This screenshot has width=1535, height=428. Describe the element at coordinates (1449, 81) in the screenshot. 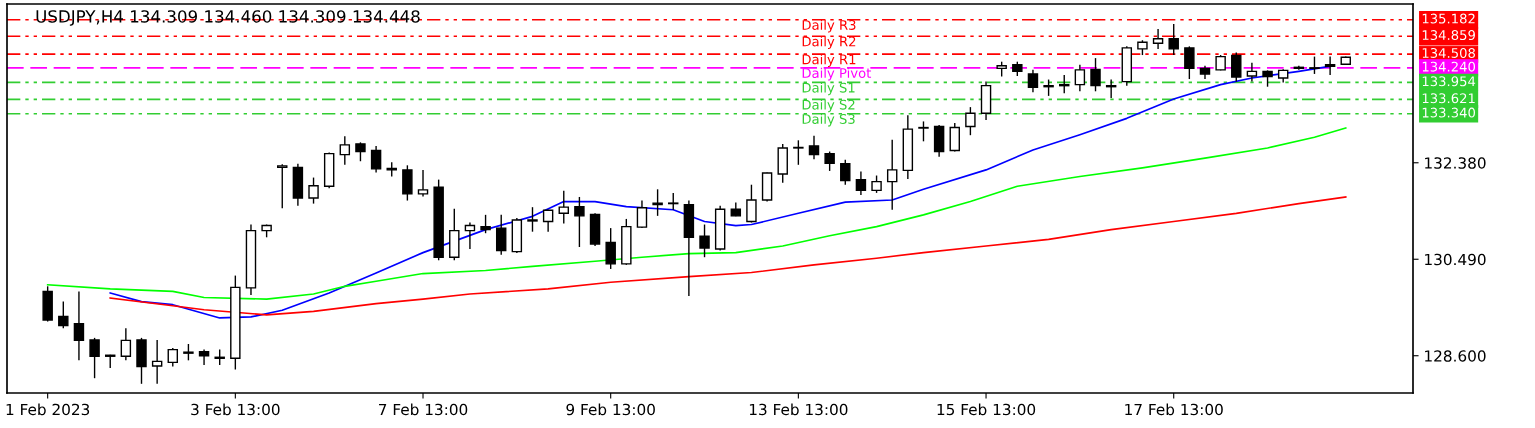

I see `text: 133.954` at that location.